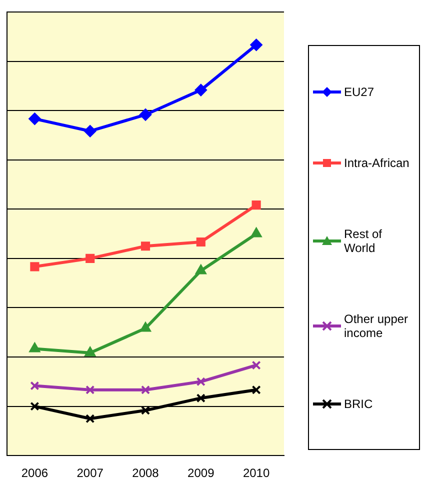  Describe the element at coordinates (201, 473) in the screenshot. I see `x-tick-label: 2009` at that location.